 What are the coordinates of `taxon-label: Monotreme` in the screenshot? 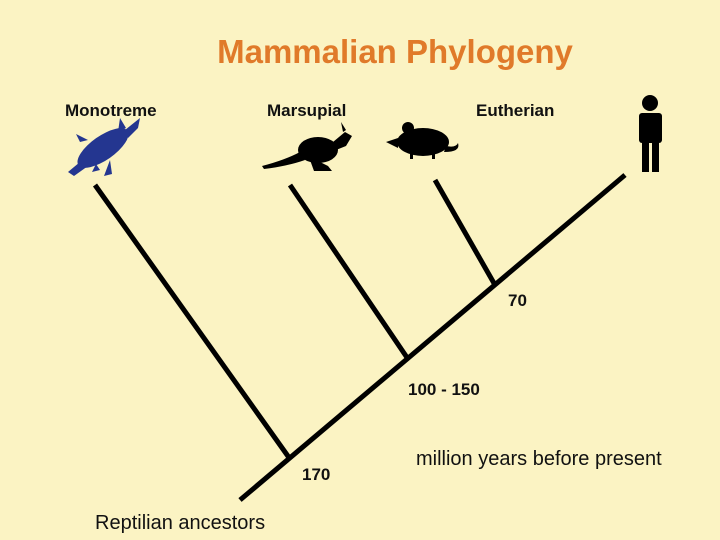 It's located at (111, 110).